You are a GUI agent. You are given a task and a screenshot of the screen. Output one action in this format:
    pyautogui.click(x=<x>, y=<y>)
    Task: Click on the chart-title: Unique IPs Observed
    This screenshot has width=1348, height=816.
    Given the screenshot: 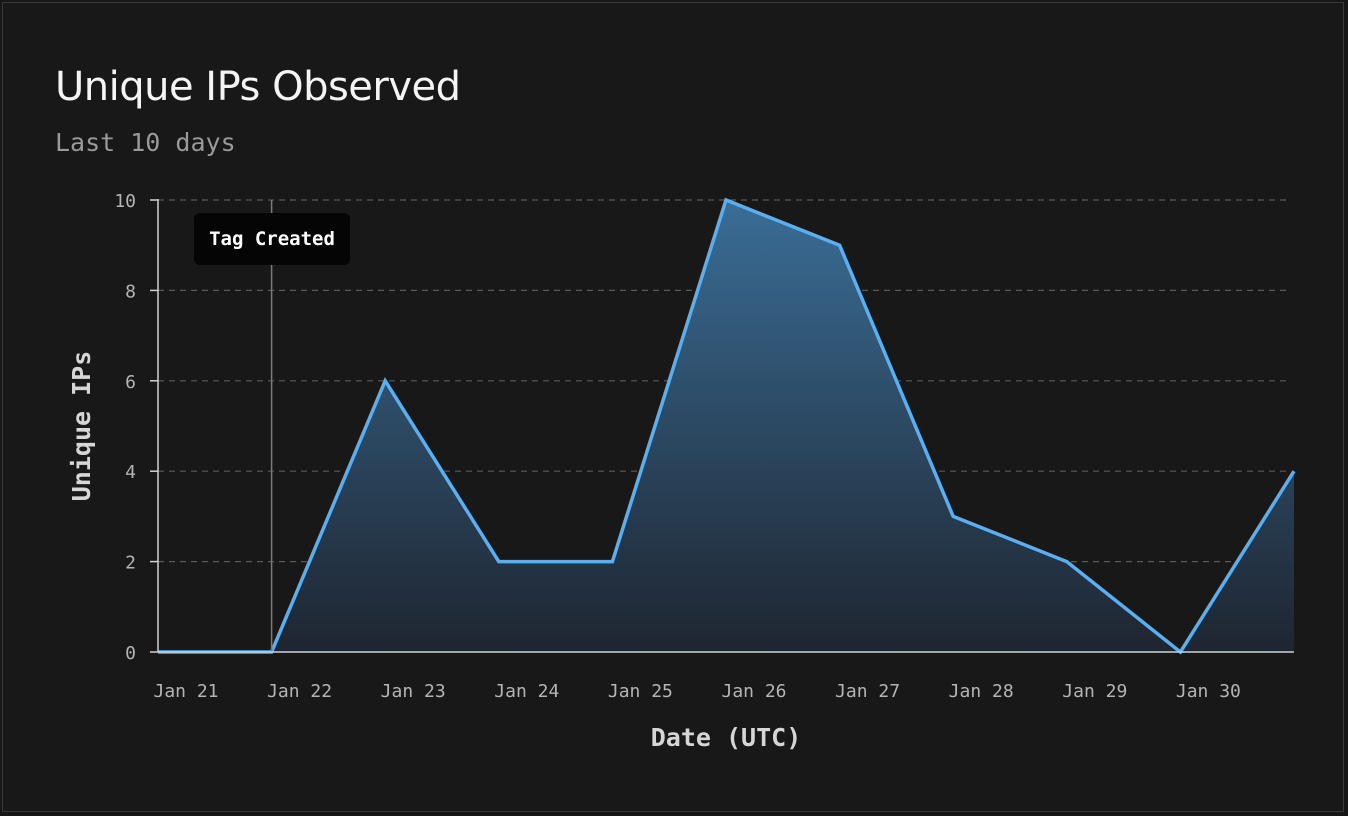 What is the action you would take?
    pyautogui.click(x=258, y=87)
    